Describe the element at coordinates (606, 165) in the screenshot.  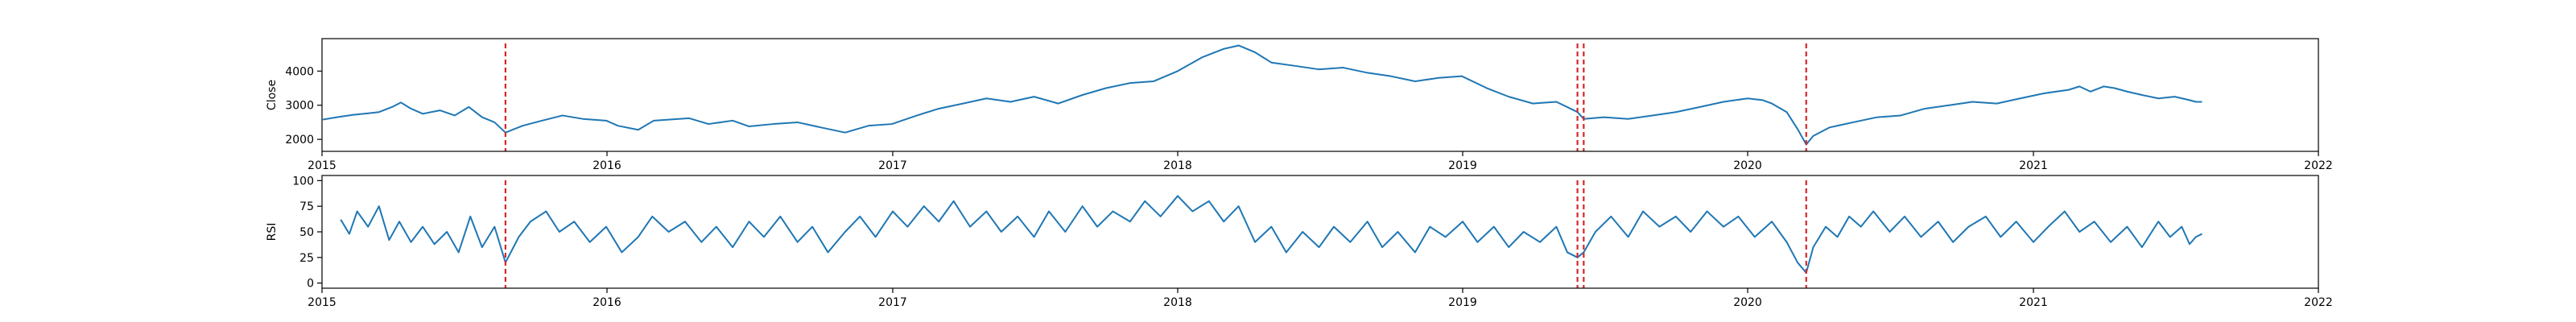
I see `close-x-tick-label: 2016` at that location.